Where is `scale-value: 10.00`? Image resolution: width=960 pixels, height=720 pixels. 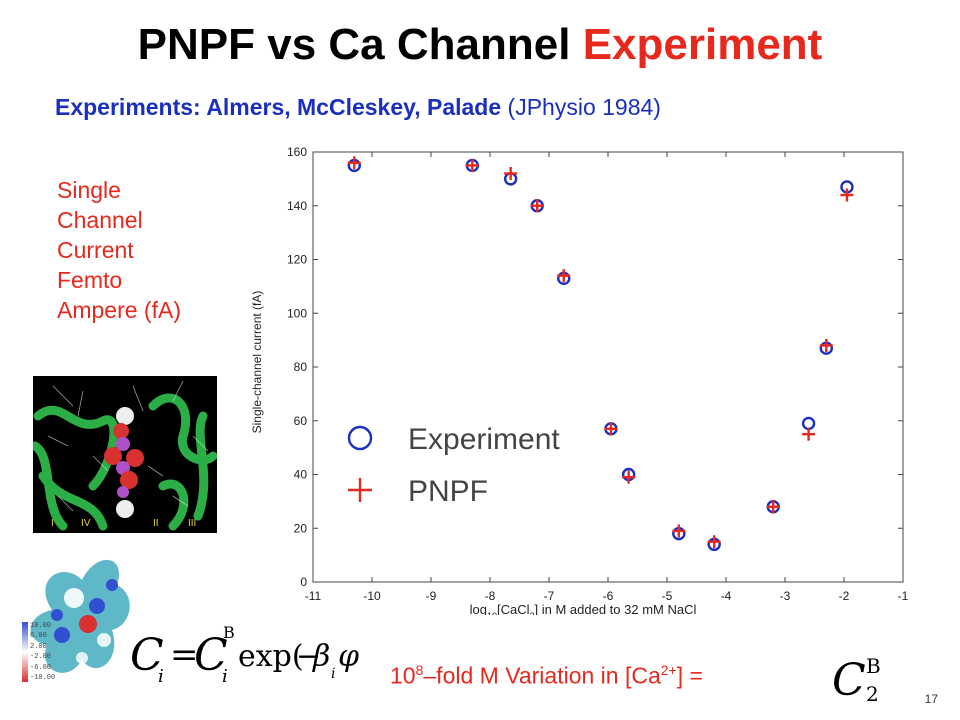 scale-value: 10.00 is located at coordinates (41, 626).